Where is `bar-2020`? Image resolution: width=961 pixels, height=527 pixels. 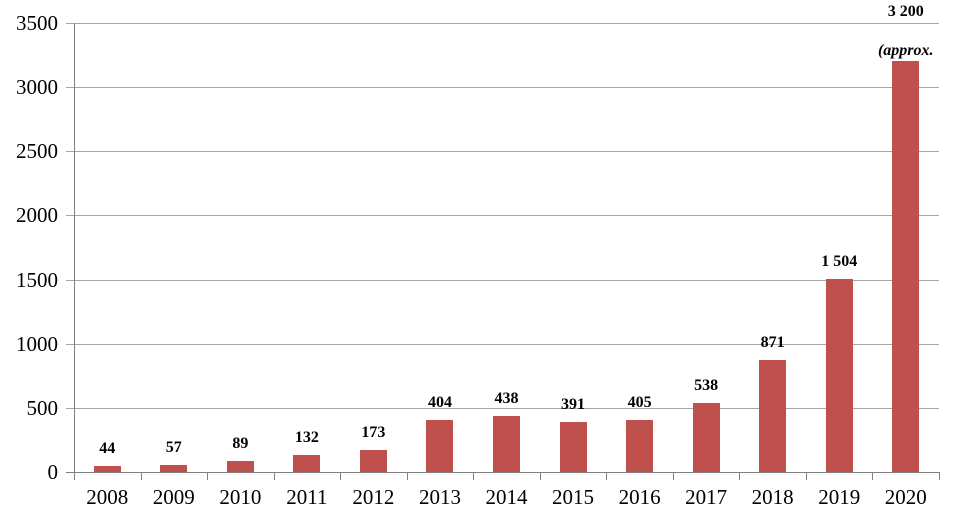
bar-2020 is located at coordinates (906, 266).